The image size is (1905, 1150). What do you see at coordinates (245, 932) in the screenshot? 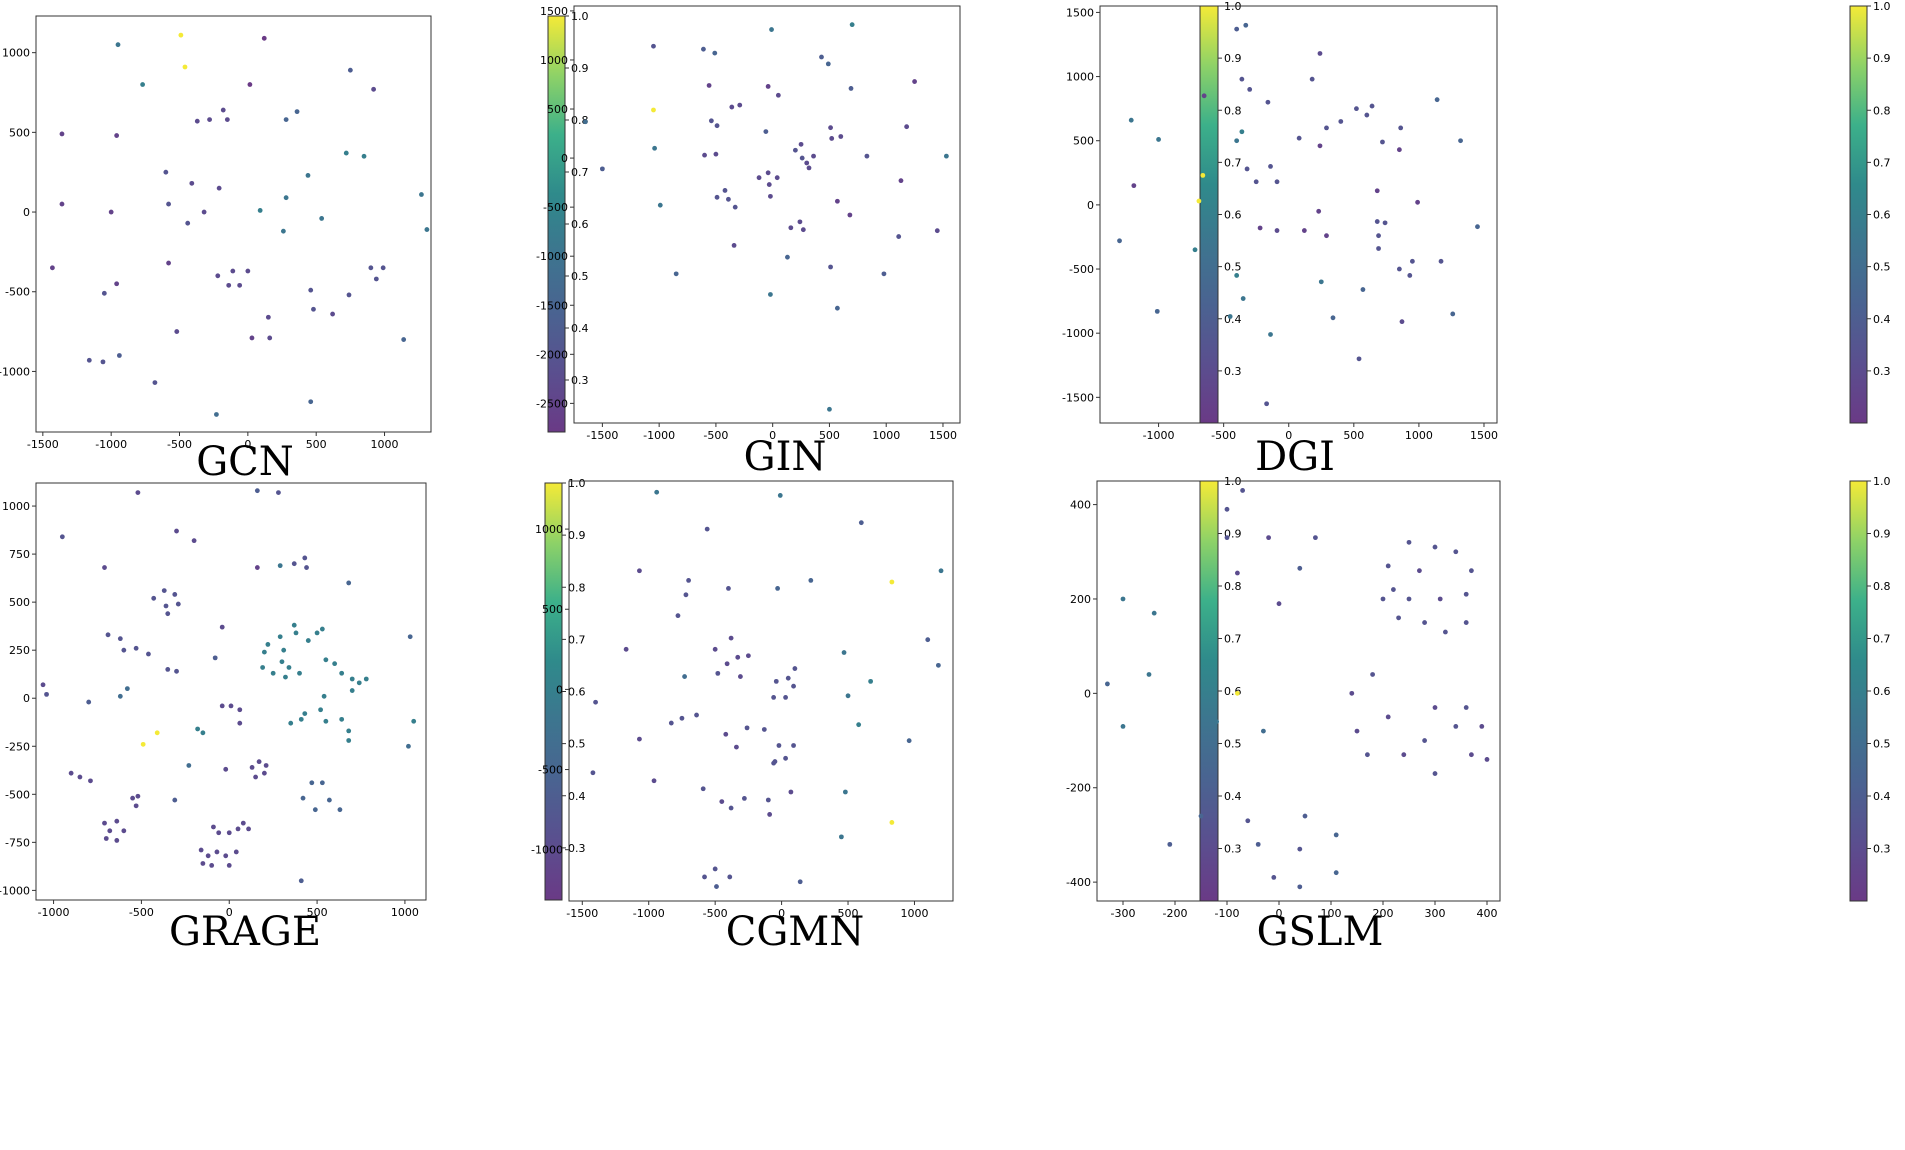
I see `chart-title: GRAGE` at bounding box center [245, 932].